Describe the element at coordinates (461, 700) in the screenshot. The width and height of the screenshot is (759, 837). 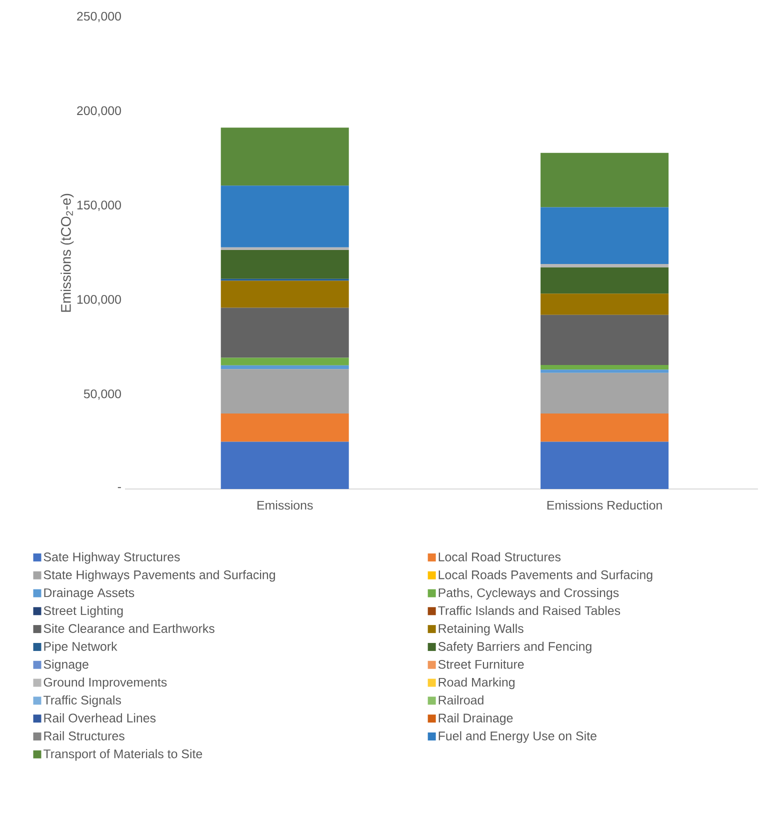
I see `legend-label: Railroad` at that location.